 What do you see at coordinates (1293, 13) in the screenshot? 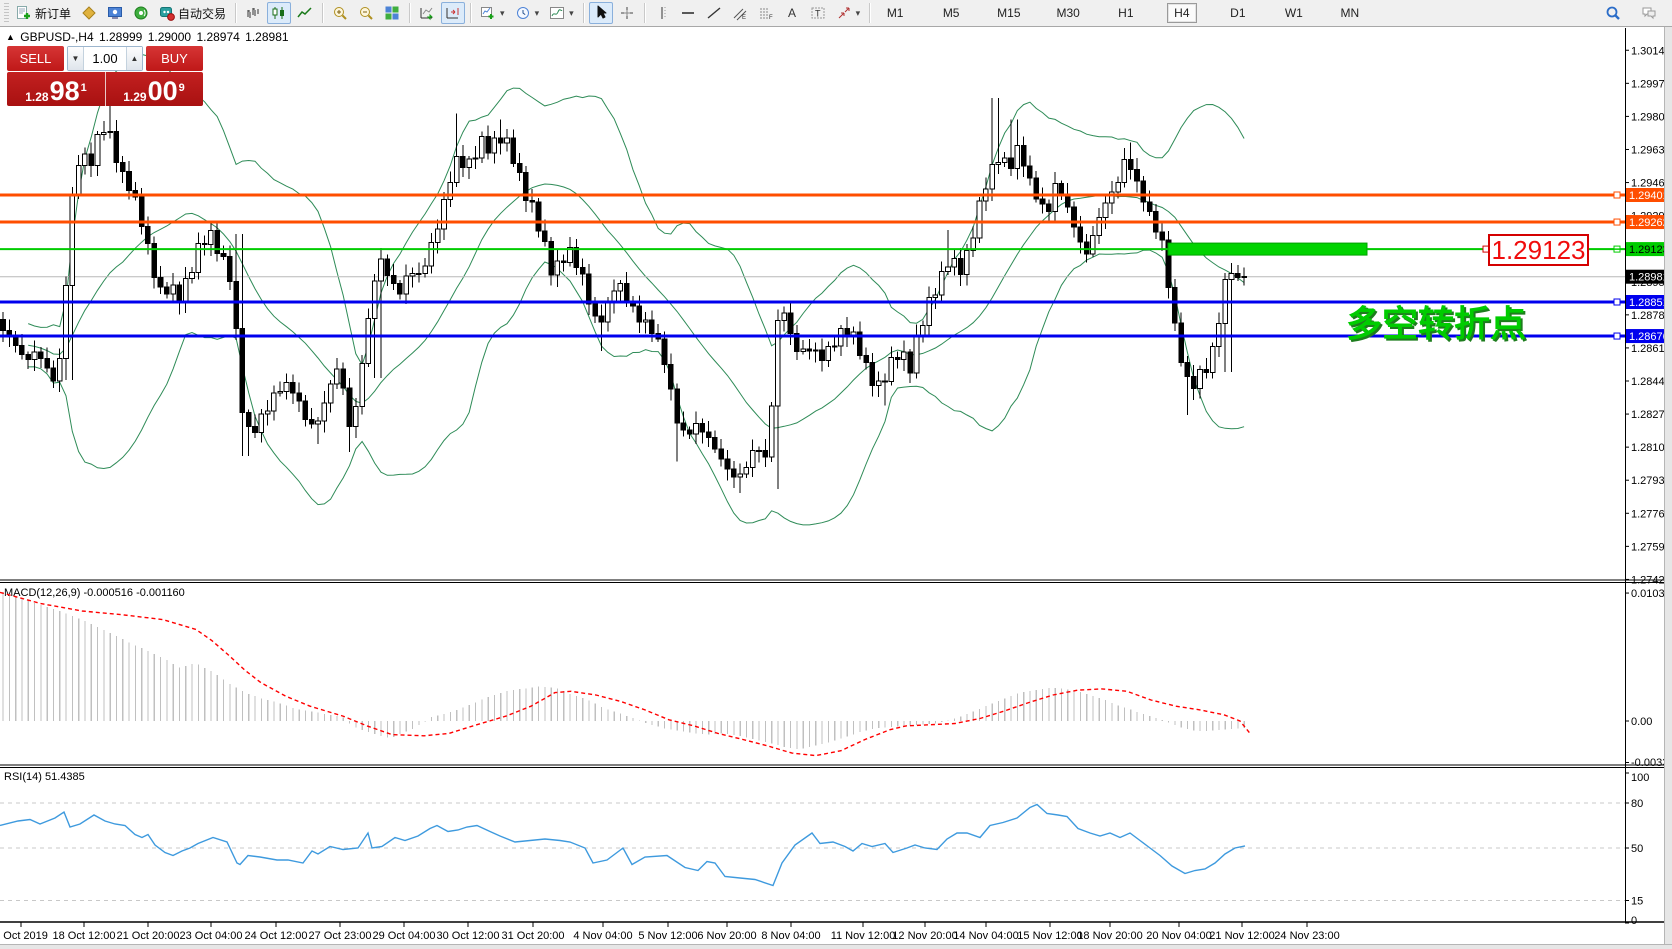
I see `tab-w1: W1` at bounding box center [1293, 13].